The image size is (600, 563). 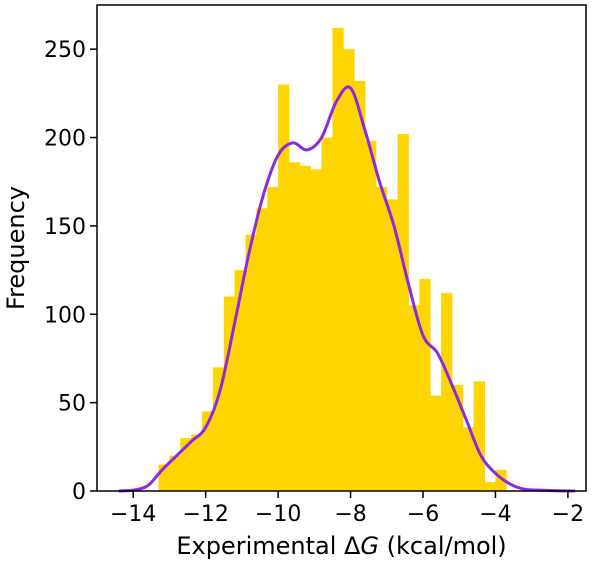 What do you see at coordinates (568, 514) in the screenshot?
I see `x-tick-label: −2` at bounding box center [568, 514].